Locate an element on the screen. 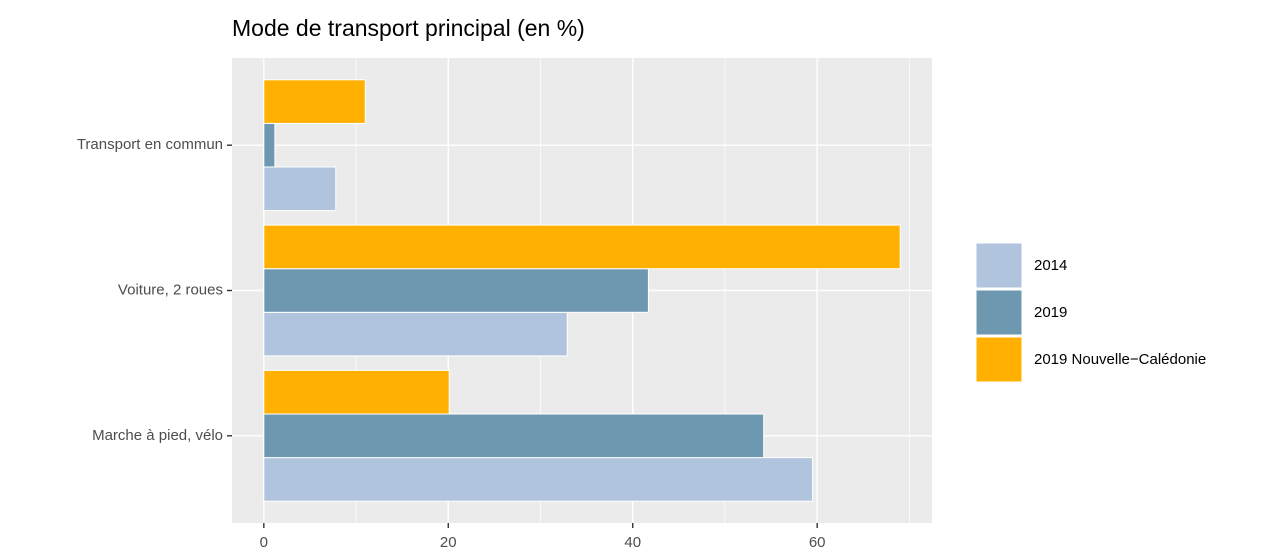 This screenshot has height=552, width=1281. y-tick-label: Transport en commun is located at coordinates (150, 144).